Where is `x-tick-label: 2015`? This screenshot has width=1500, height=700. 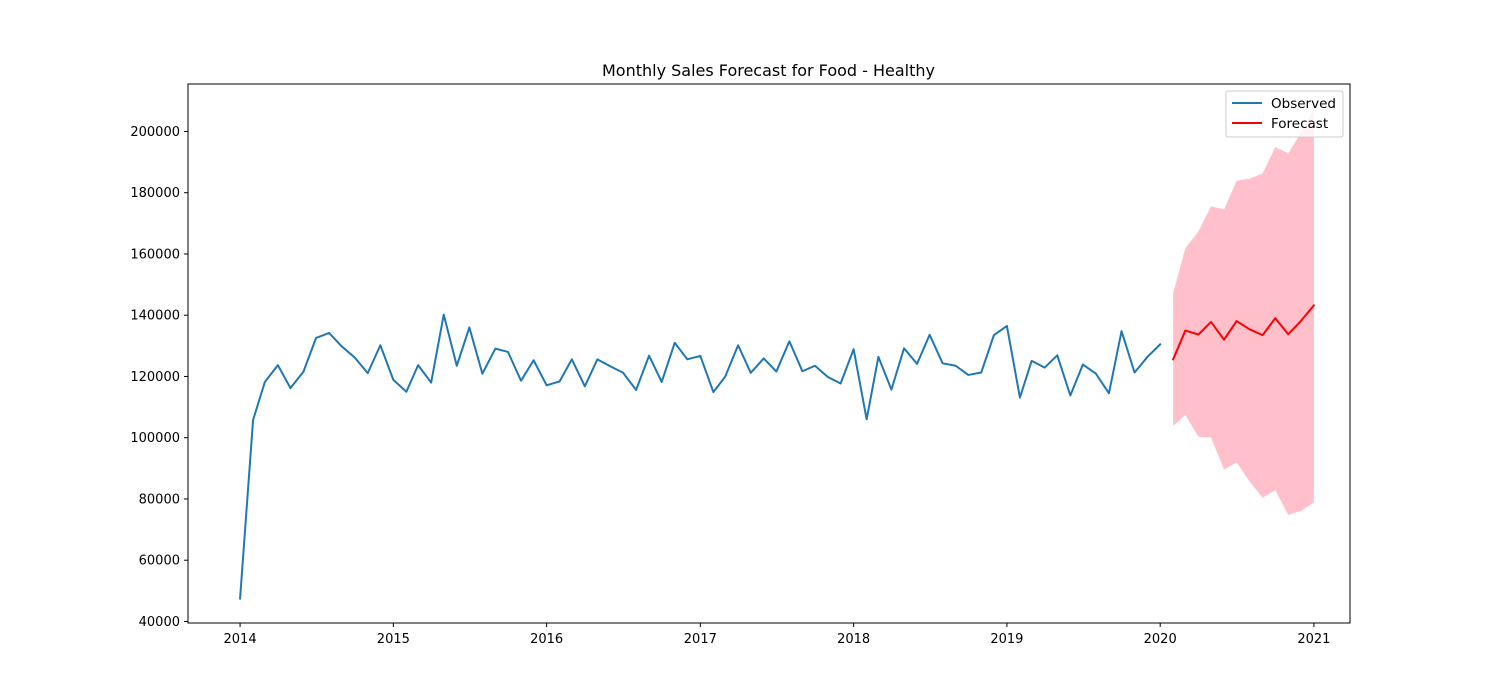 x-tick-label: 2015 is located at coordinates (393, 639).